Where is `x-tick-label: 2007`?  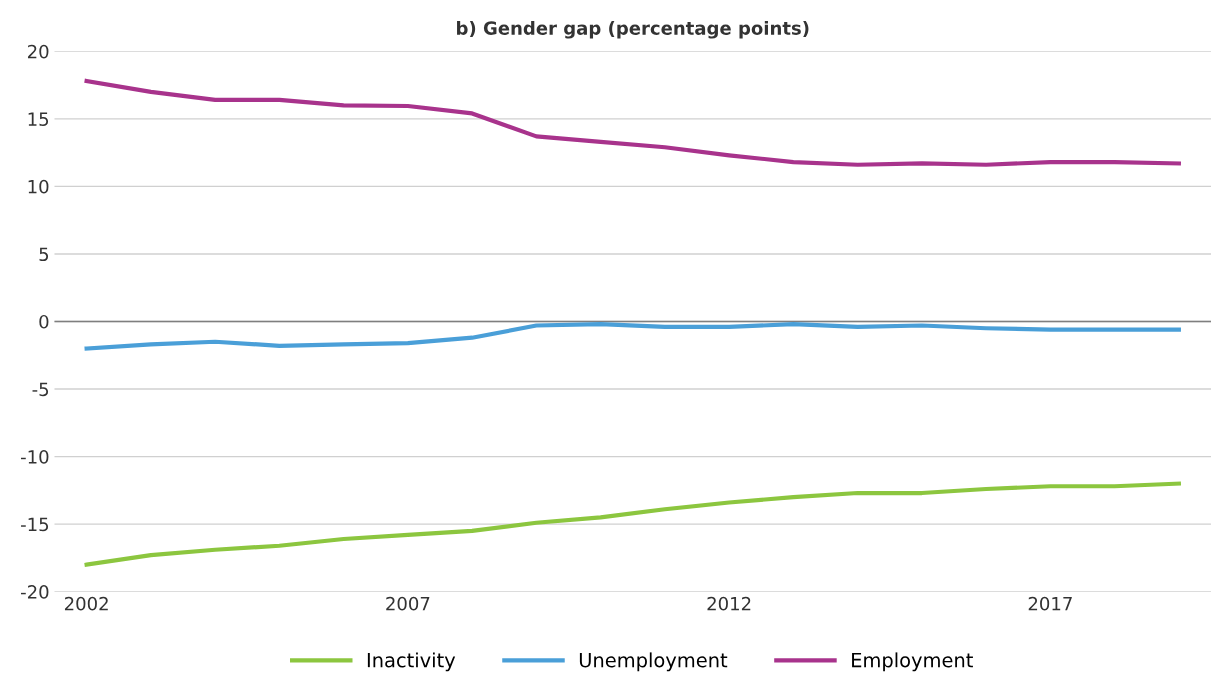
x-tick-label: 2007 is located at coordinates (408, 603).